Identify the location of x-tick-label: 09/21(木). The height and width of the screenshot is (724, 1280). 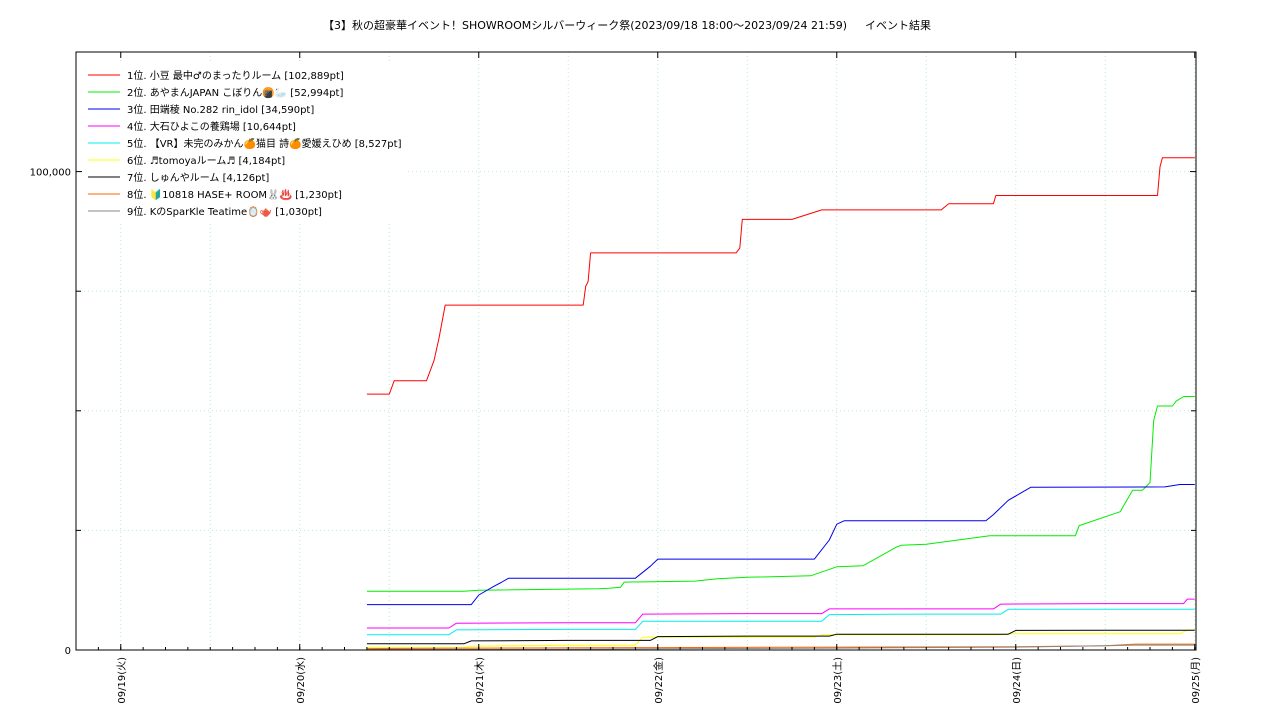
(480, 680).